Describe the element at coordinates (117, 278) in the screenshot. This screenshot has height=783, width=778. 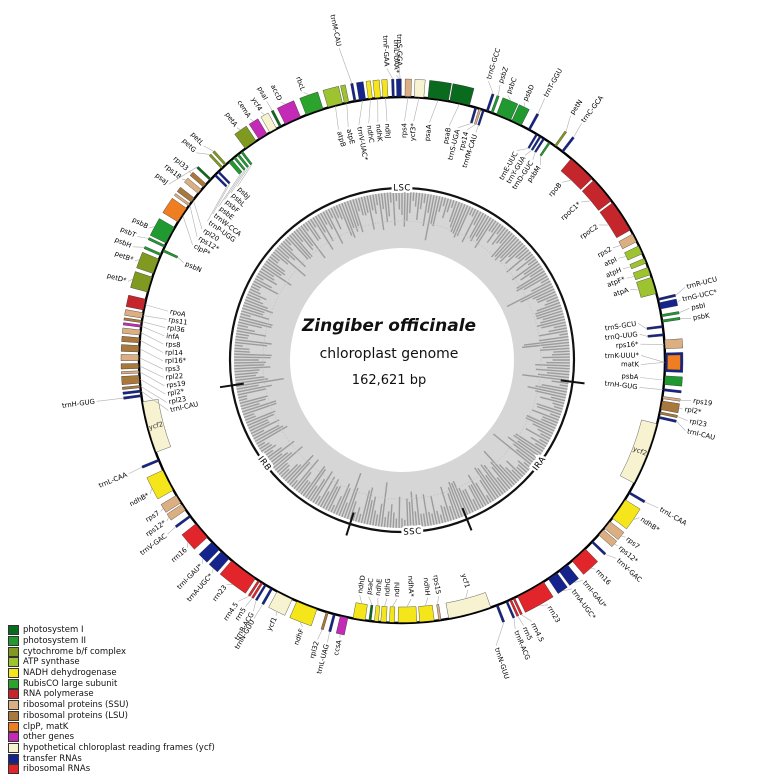
I see `gene-label-petD*: petD*` at that location.